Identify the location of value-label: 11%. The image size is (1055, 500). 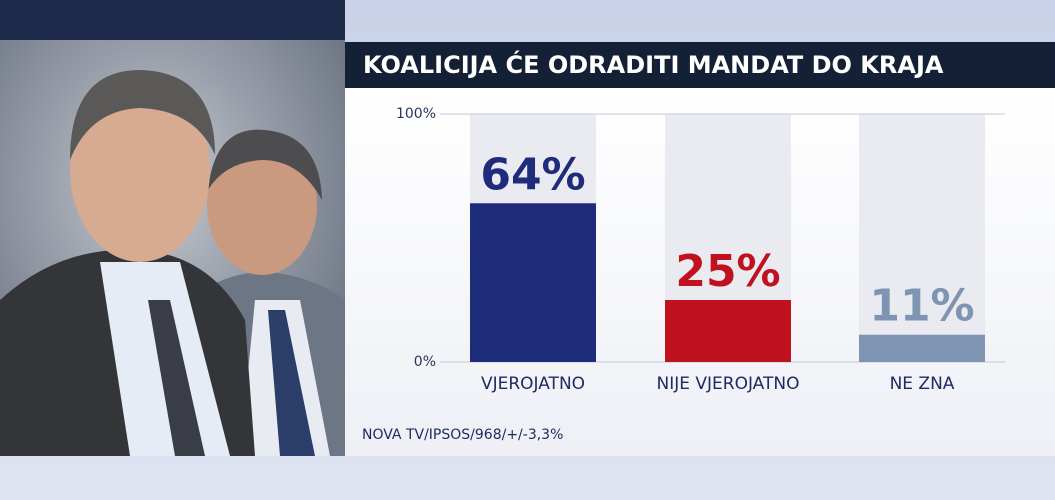
(921, 306).